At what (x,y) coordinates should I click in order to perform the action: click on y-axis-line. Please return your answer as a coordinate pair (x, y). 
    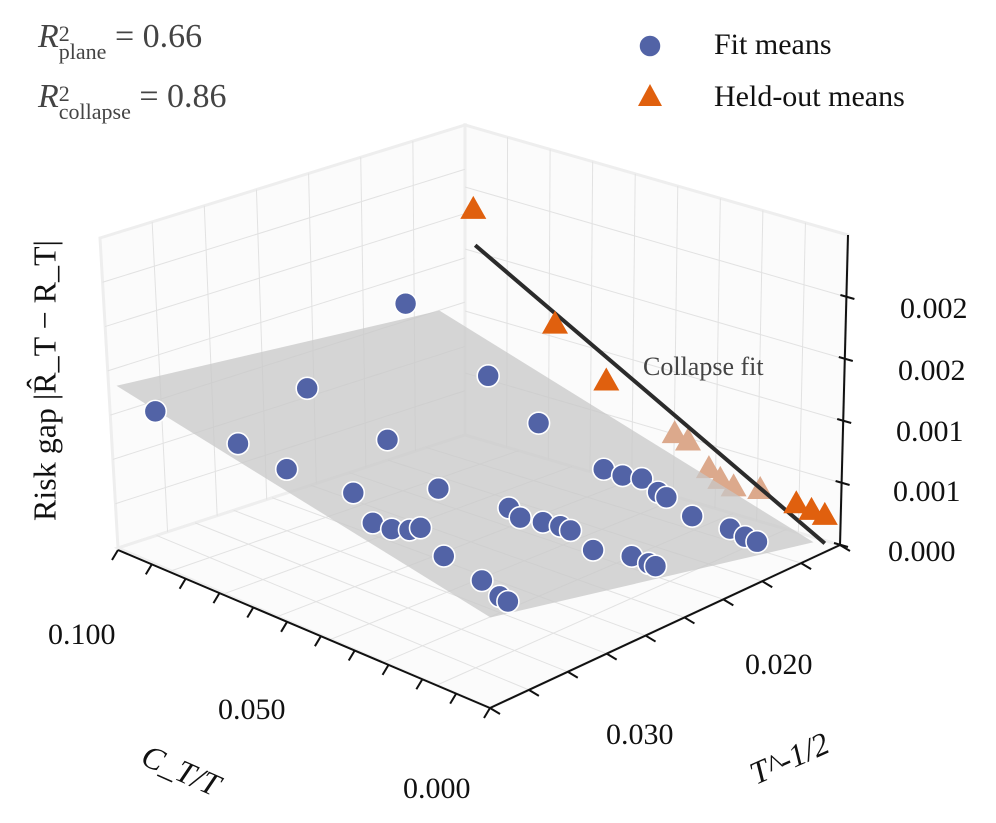
    Looking at the image, I should click on (665, 626).